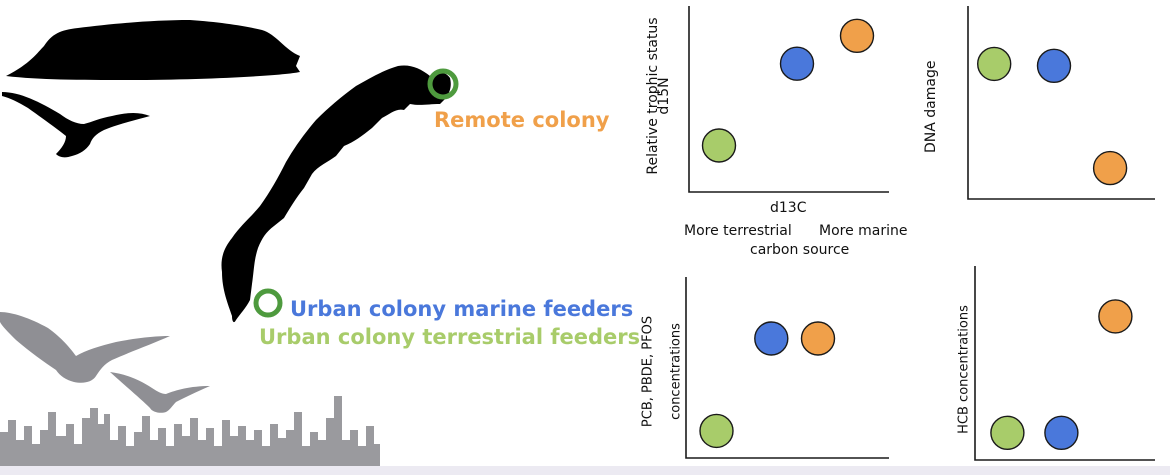 Image resolution: width=1170 pixels, height=475 pixels. Describe the element at coordinates (336, 194) in the screenshot. I see `norway-map` at that location.